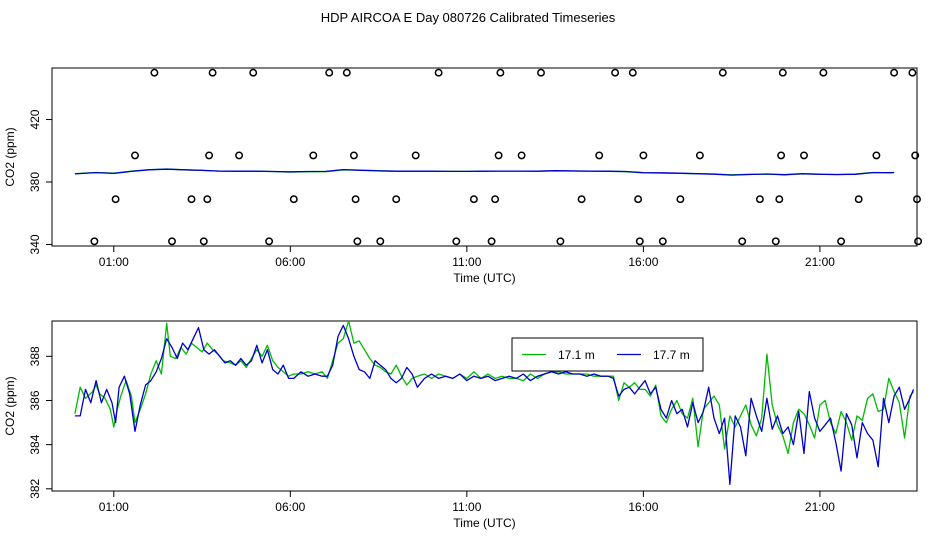 Image resolution: width=936 pixels, height=545 pixels. Describe the element at coordinates (35, 244) in the screenshot. I see `y-tick-label: 340` at that location.